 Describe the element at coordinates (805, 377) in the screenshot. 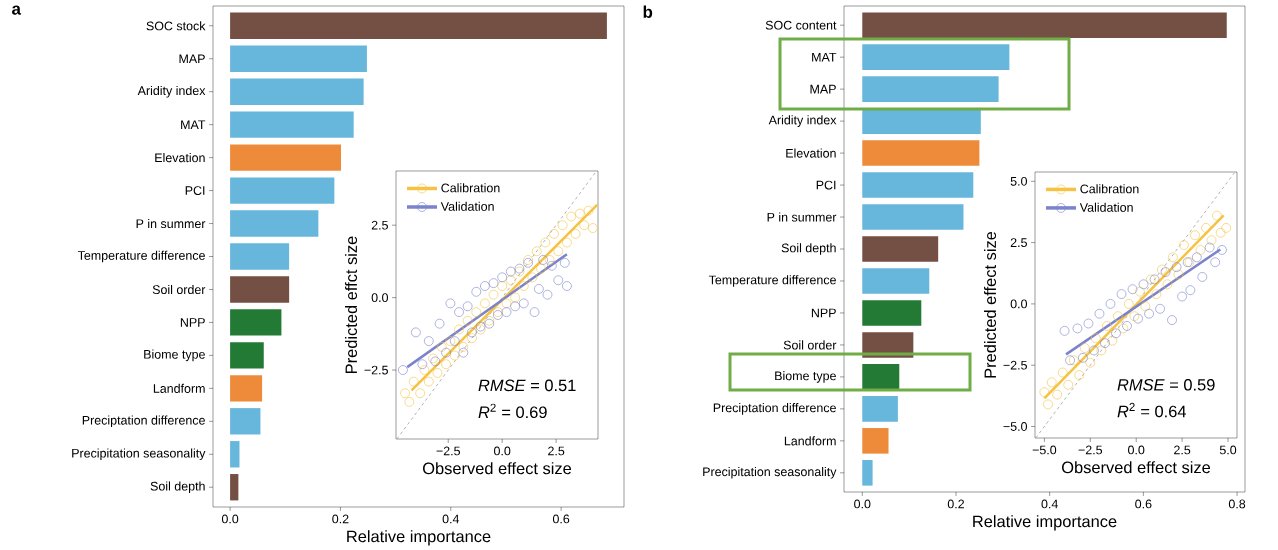

I see `y-tick-label: Biome type` at that location.